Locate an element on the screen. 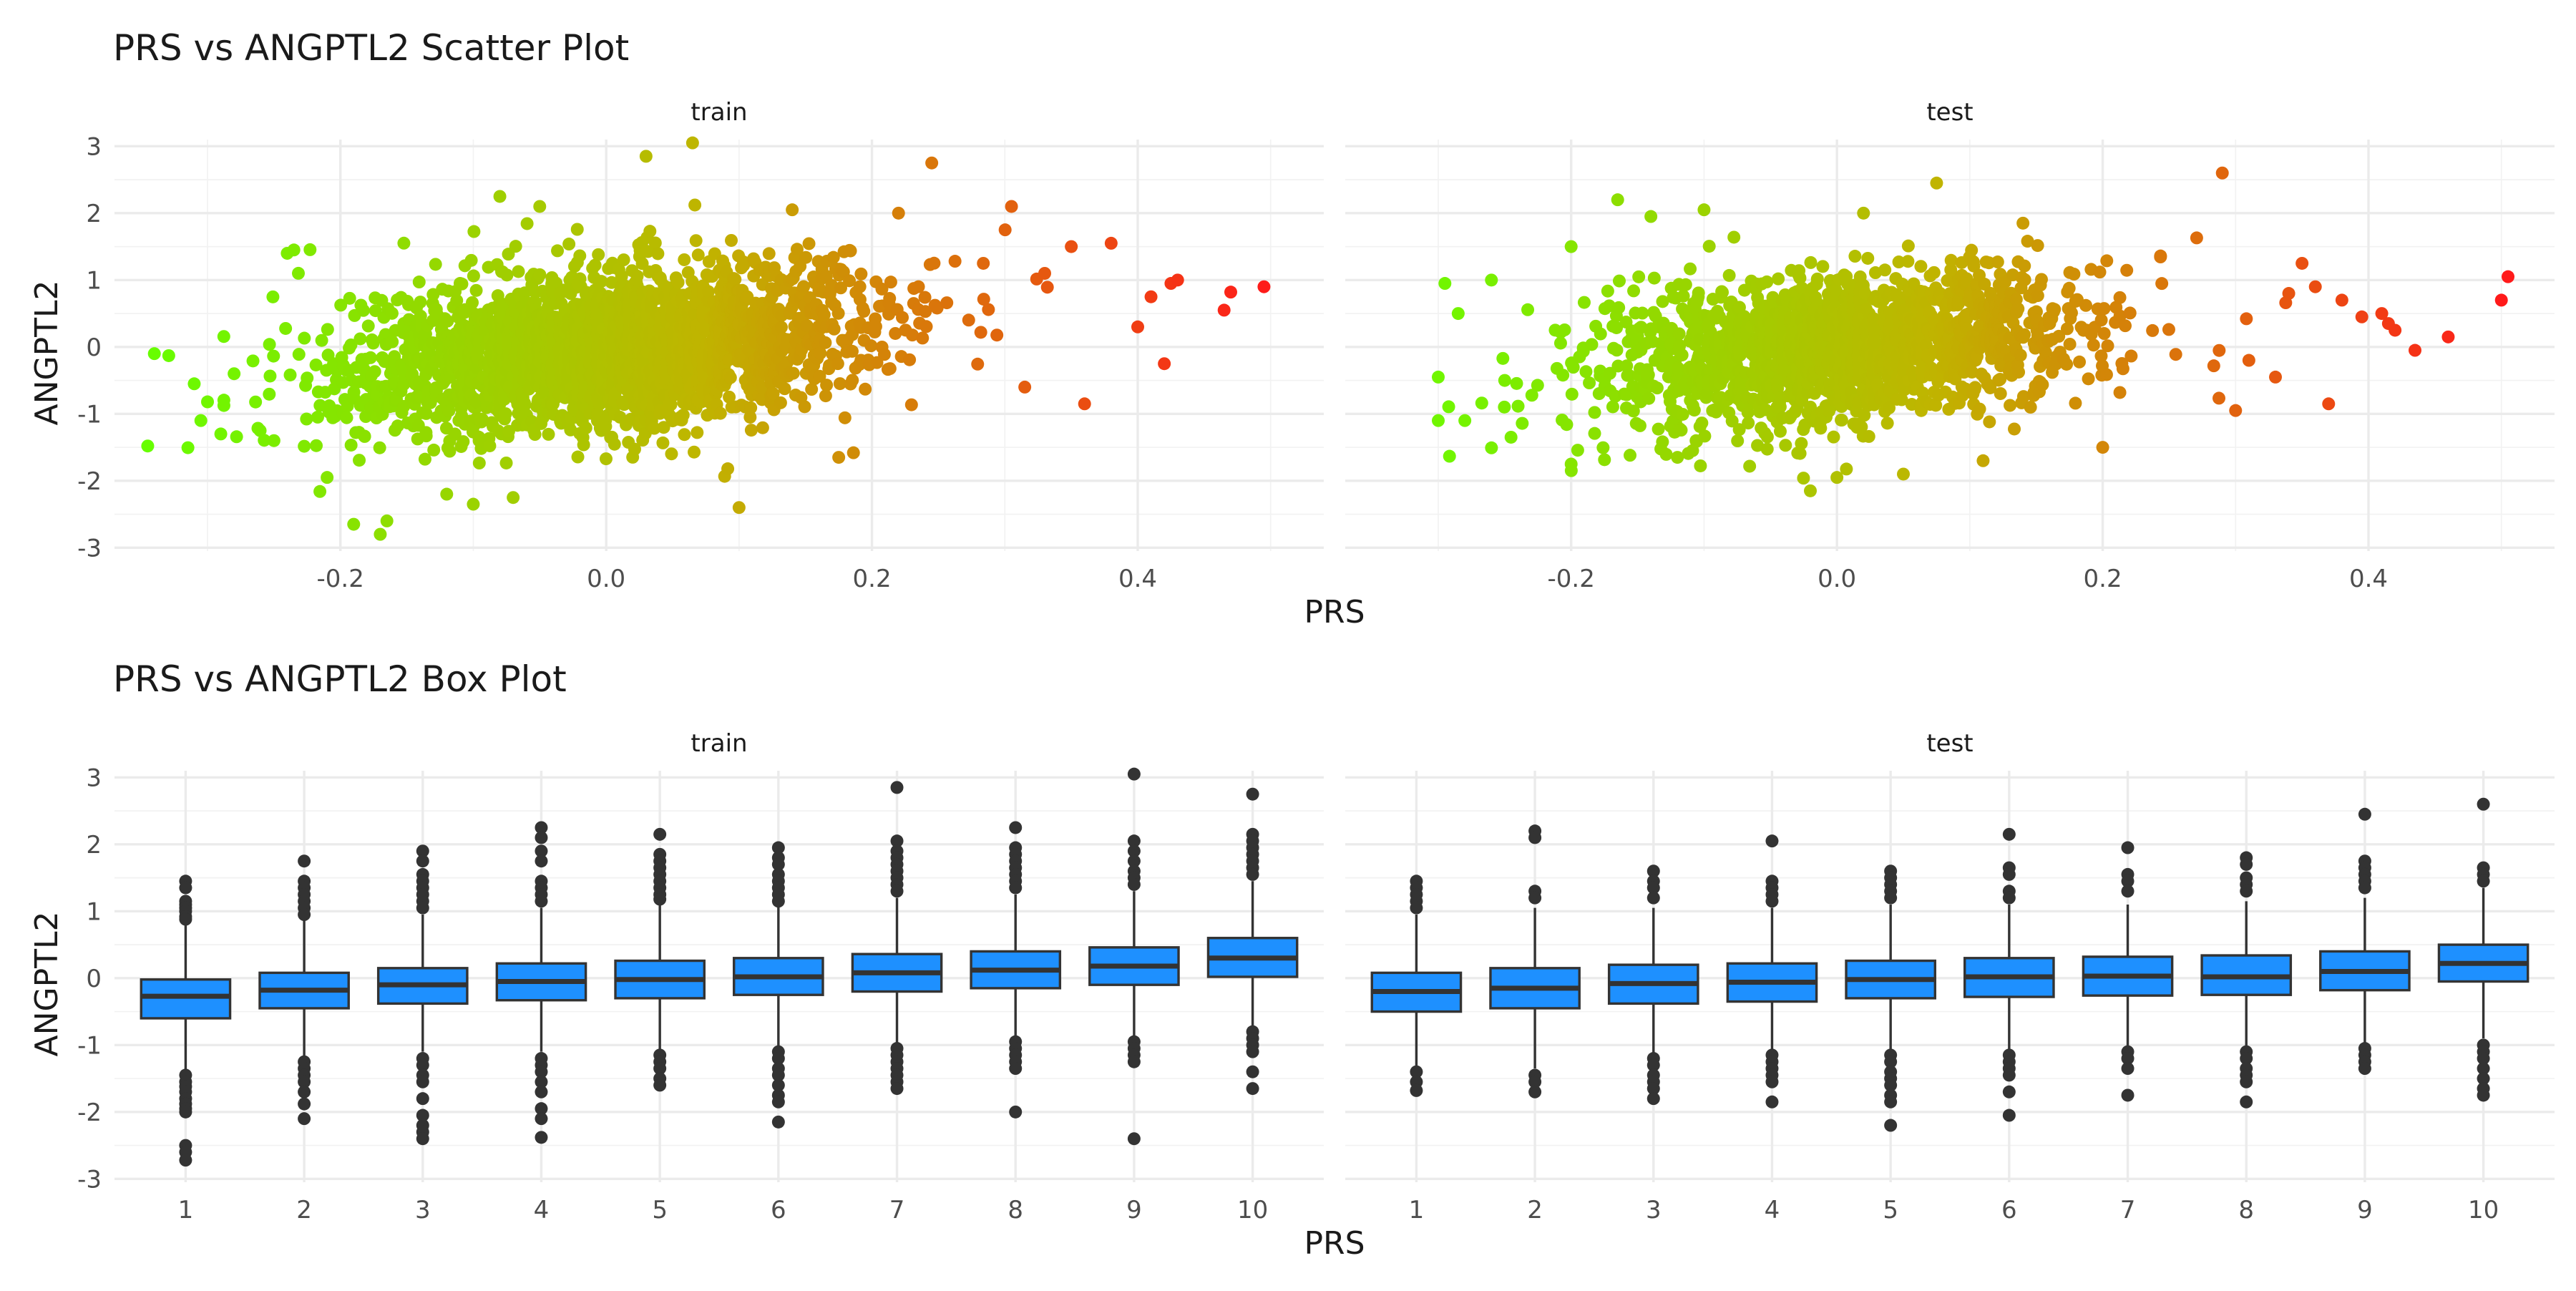 Image resolution: width=2576 pixels, height=1291 pixels. y-tick-label: 3 is located at coordinates (94, 146).